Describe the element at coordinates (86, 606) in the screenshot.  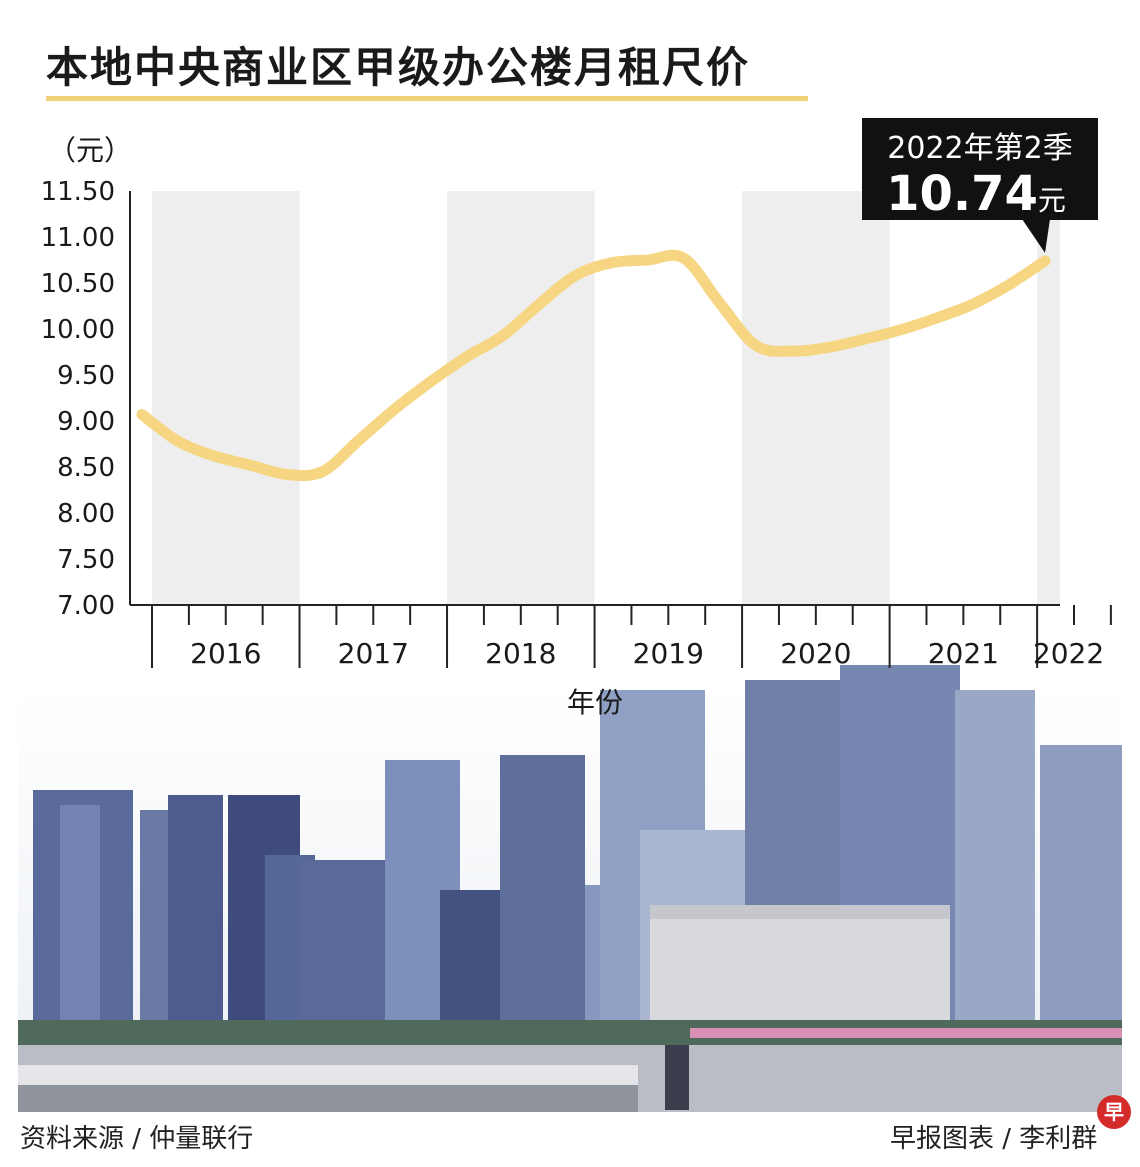
I see `y-tick-label: 7.00` at that location.